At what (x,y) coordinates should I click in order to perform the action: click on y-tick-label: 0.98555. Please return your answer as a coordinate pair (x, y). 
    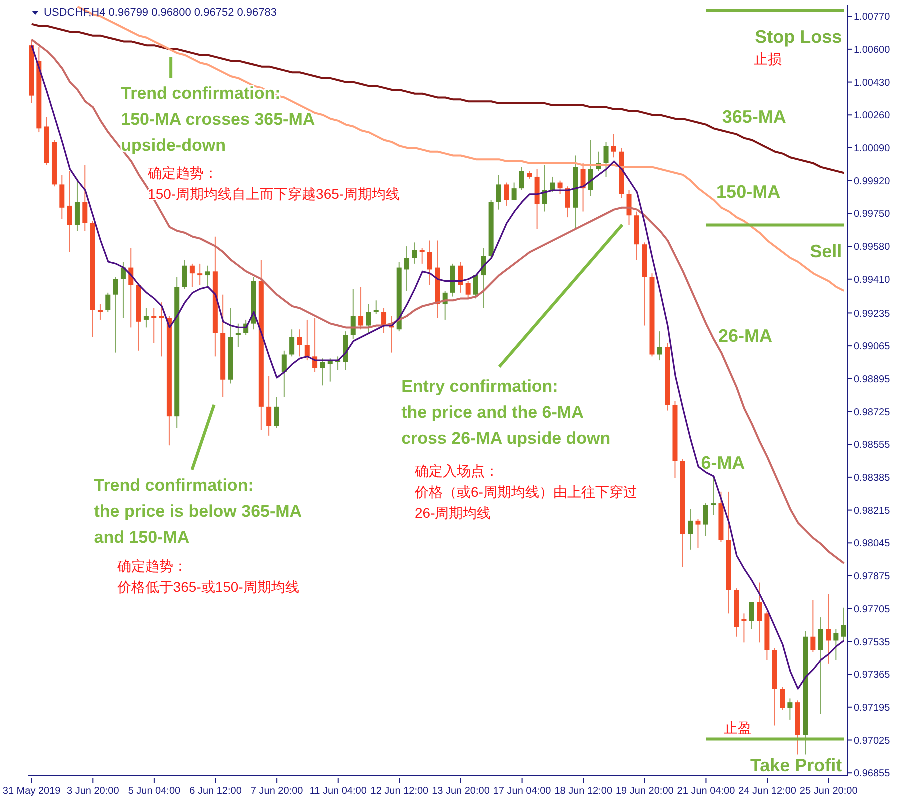
    Looking at the image, I should click on (872, 446).